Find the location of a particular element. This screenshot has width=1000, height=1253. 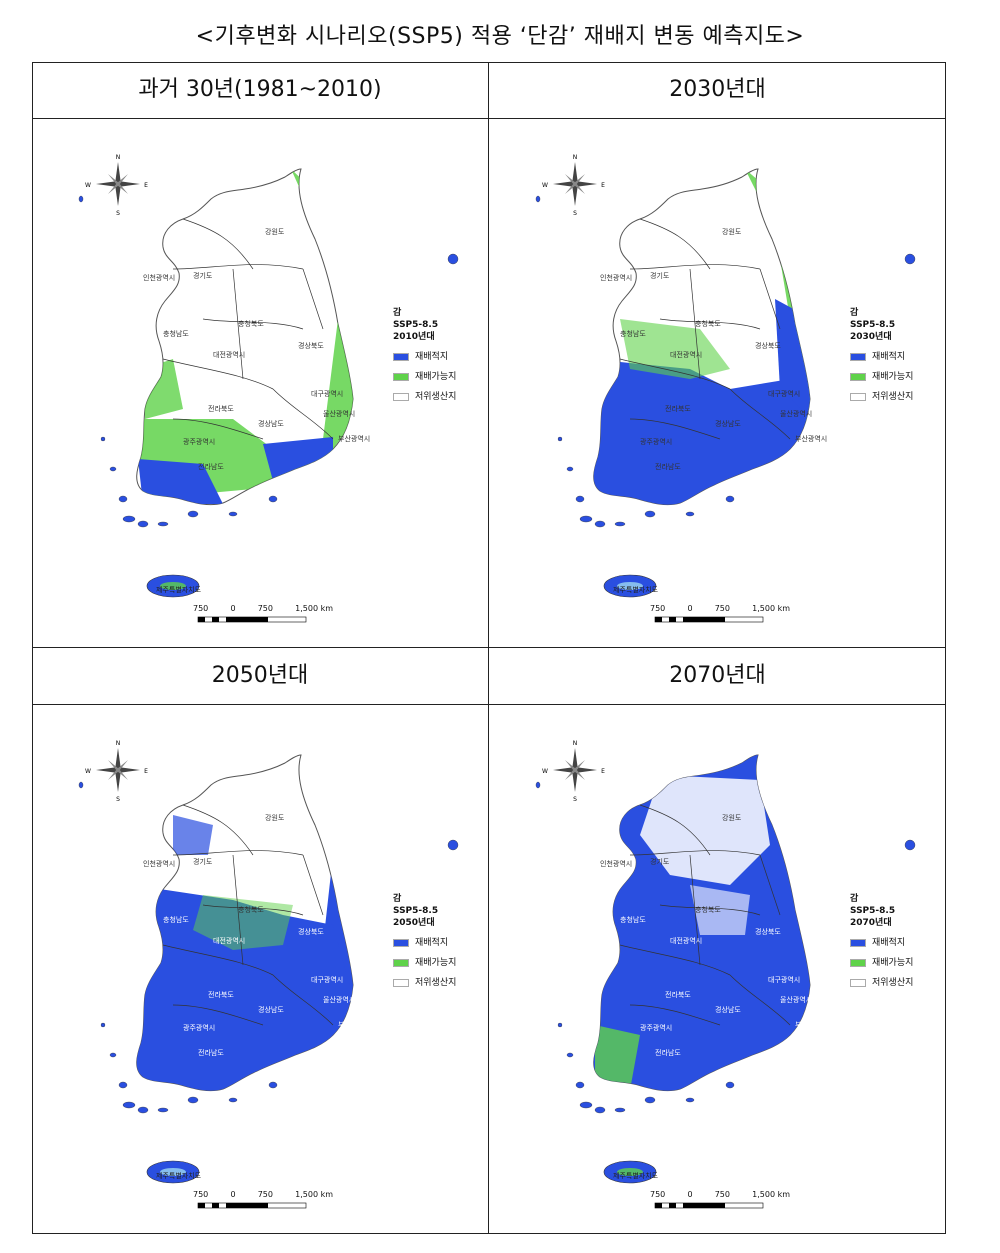

scale-bar is located at coordinates (709, 1205).